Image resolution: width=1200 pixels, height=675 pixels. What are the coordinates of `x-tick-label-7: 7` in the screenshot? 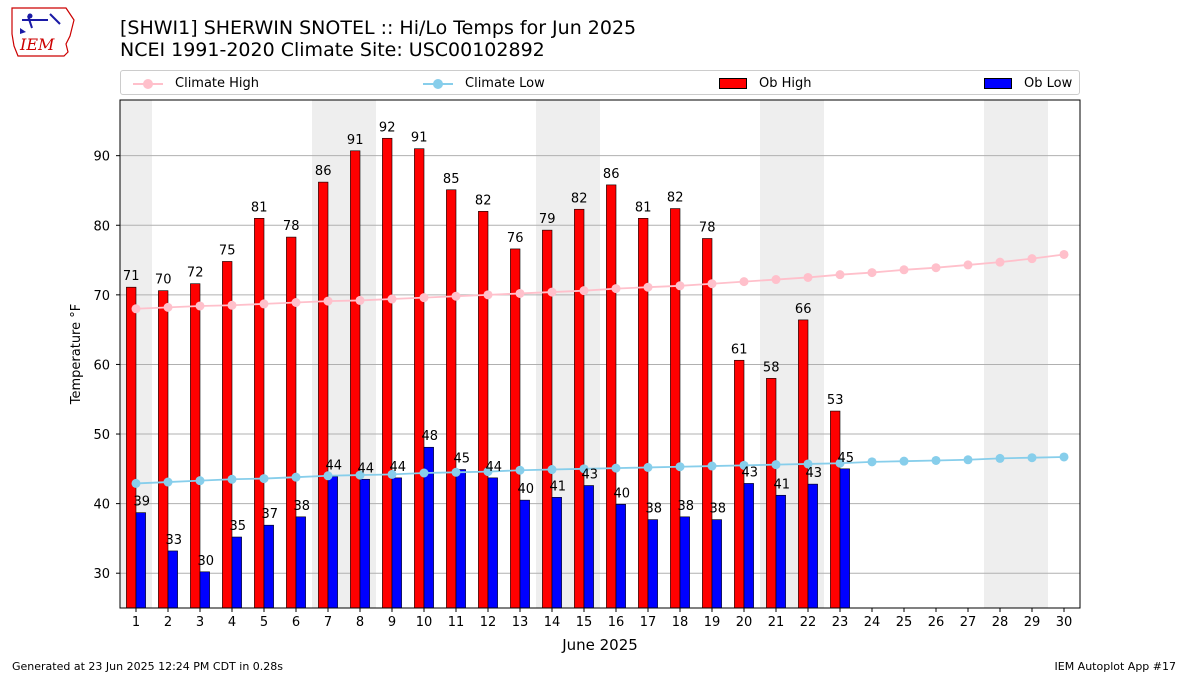 It's located at (328, 622).